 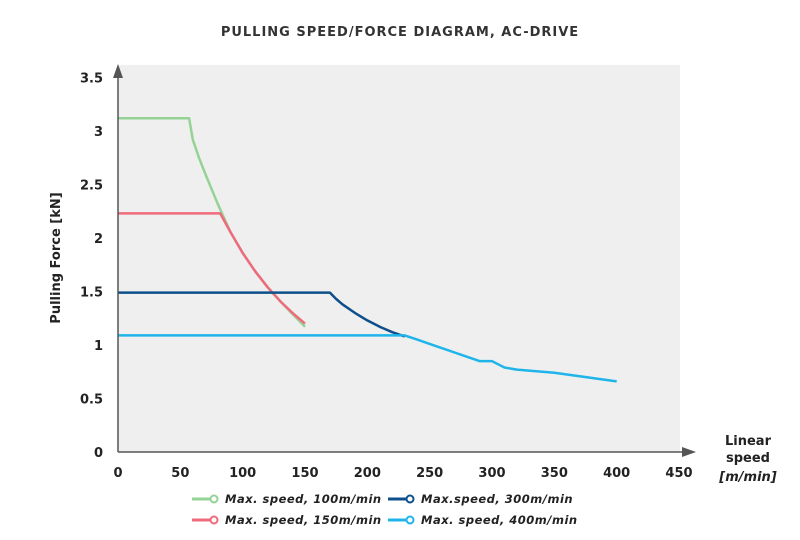 I want to click on x-axis-label-line3: [m/min], so click(x=747, y=477).